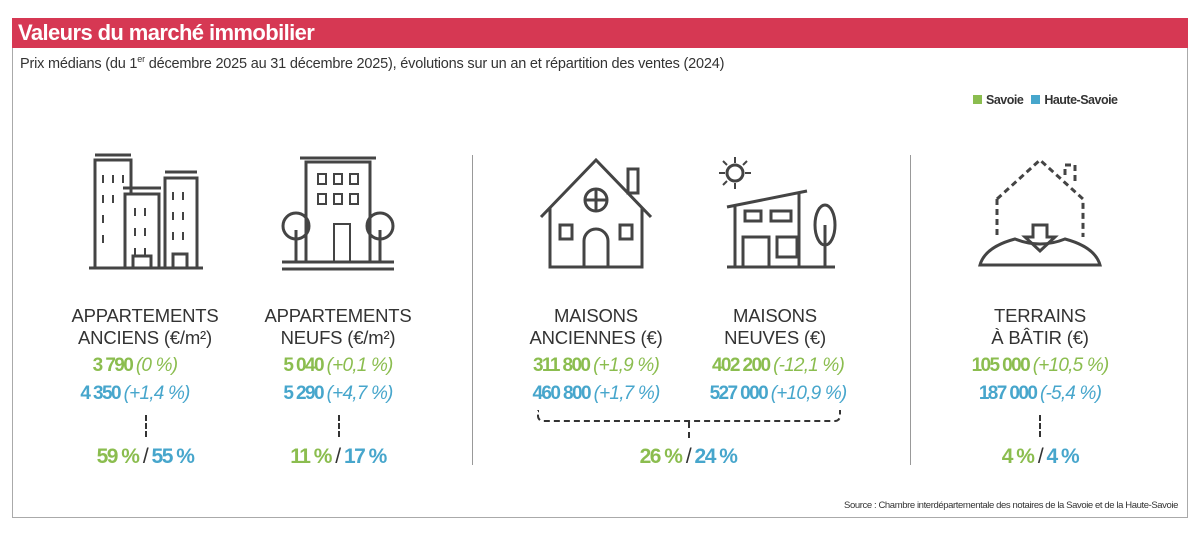 This screenshot has width=1200, height=536. I want to click on legend-savoie: Savoie, so click(998, 100).